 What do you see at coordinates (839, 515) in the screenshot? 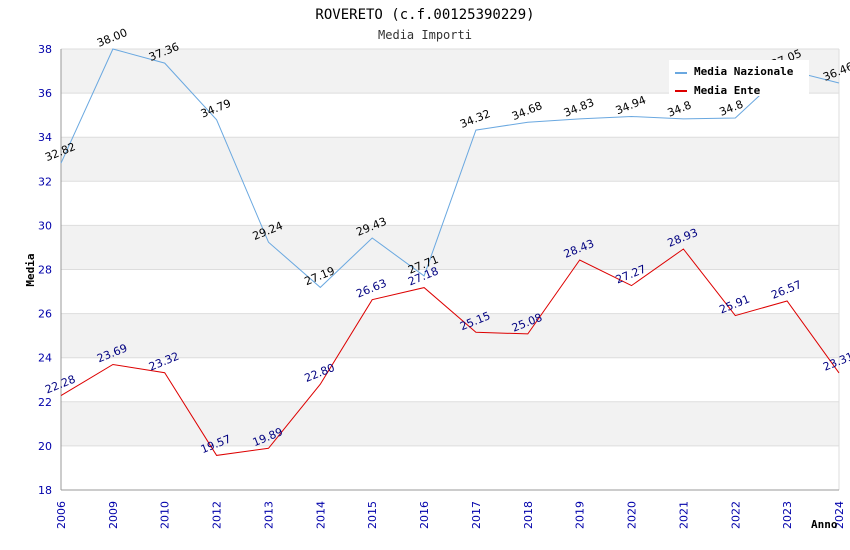
I see `x-tick-label: 2024` at bounding box center [839, 515].